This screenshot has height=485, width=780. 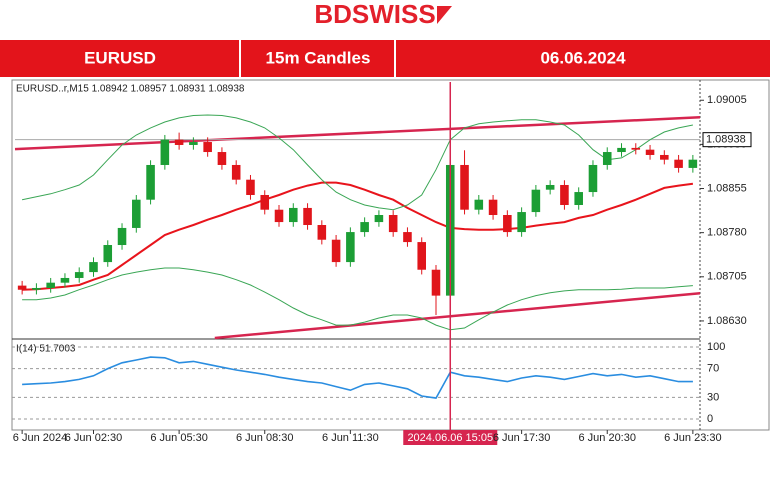 I want to click on banner-symbol: EURUSD, so click(x=120, y=57).